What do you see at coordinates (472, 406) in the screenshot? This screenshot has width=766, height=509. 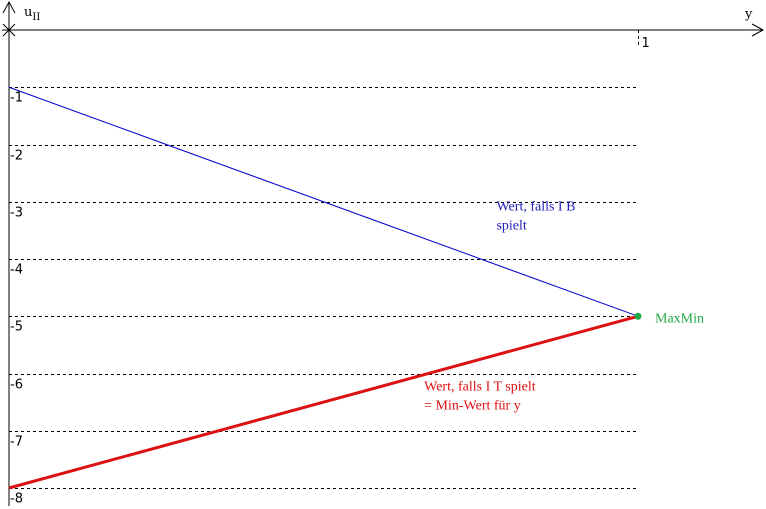 I see `annotation-t-line-1: = Min-Wert für y` at bounding box center [472, 406].